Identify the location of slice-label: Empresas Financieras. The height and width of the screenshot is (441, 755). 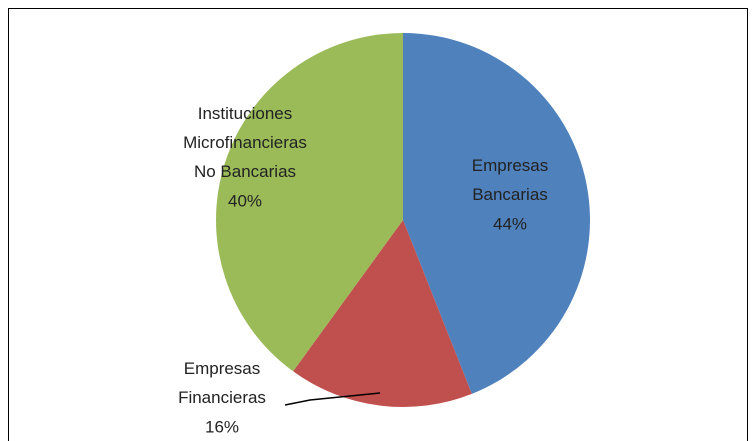
(222, 383).